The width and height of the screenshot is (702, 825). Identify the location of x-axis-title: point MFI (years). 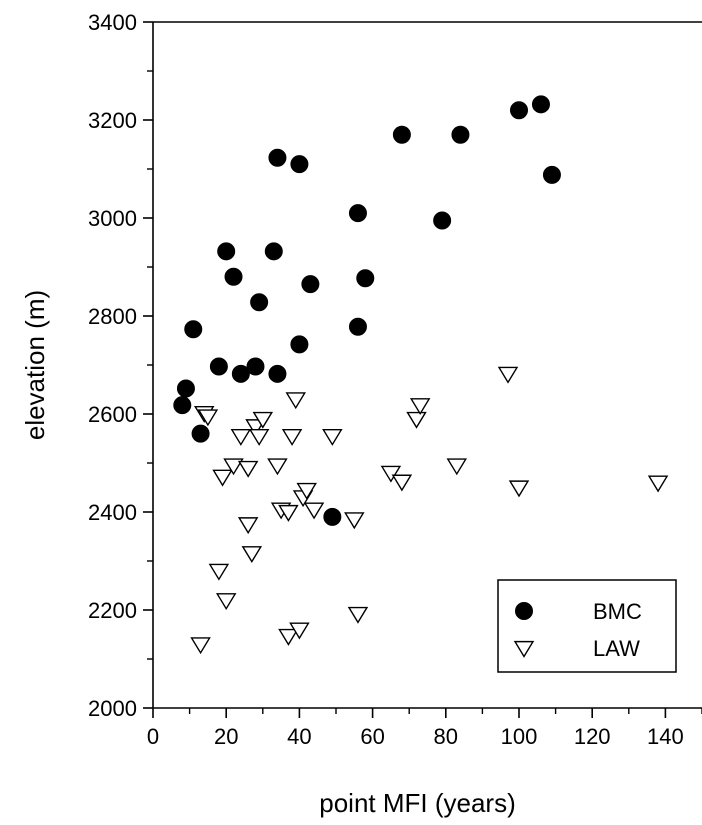
(417, 803).